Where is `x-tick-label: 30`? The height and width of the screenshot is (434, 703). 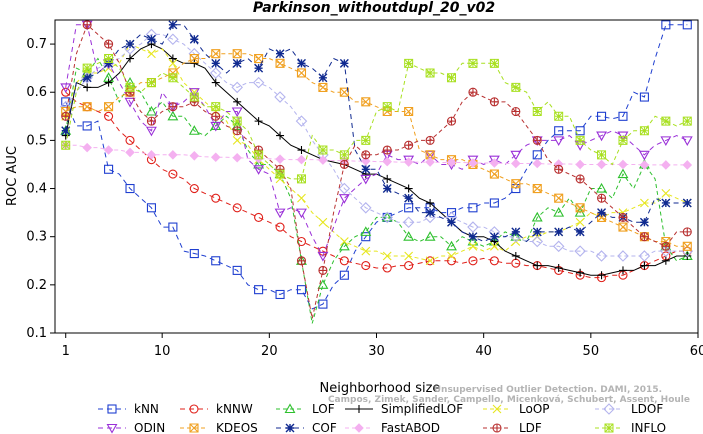 x-tick-label: 30 is located at coordinates (376, 351).